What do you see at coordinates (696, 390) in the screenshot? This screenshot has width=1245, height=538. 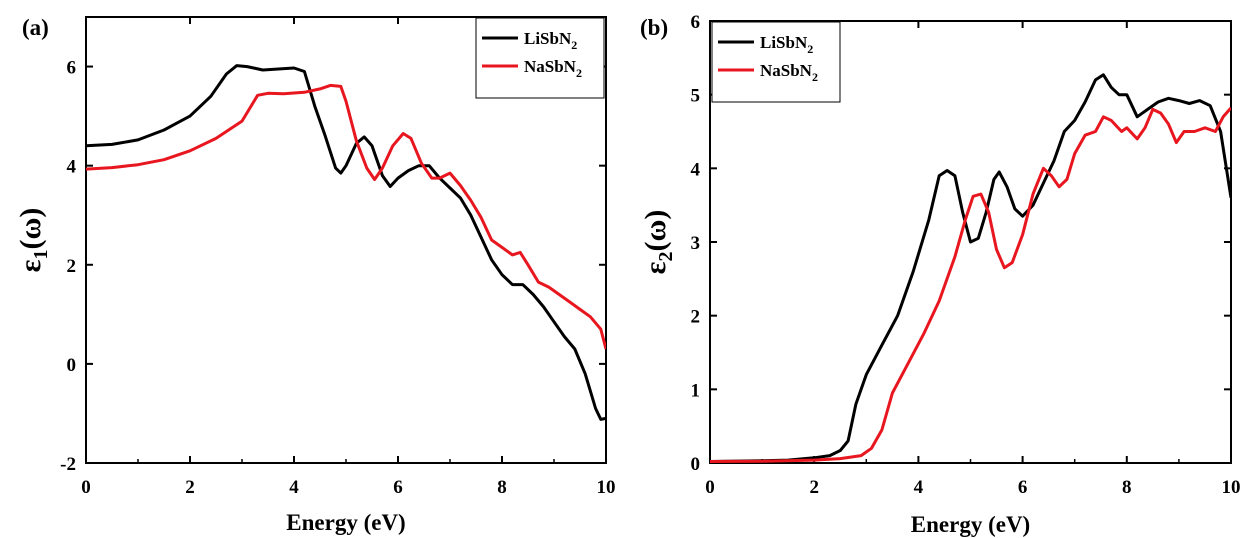 I see `y-tick-label: 1` at bounding box center [696, 390].